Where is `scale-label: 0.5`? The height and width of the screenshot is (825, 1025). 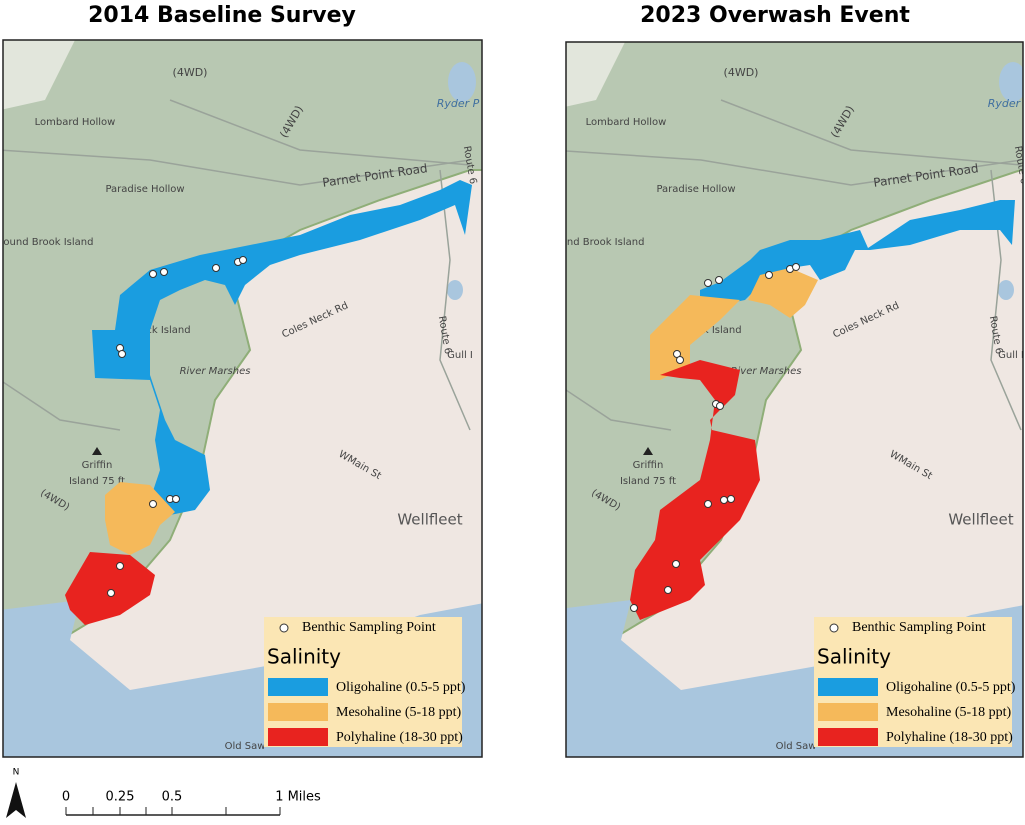 scale-label: 0.5 is located at coordinates (172, 797).